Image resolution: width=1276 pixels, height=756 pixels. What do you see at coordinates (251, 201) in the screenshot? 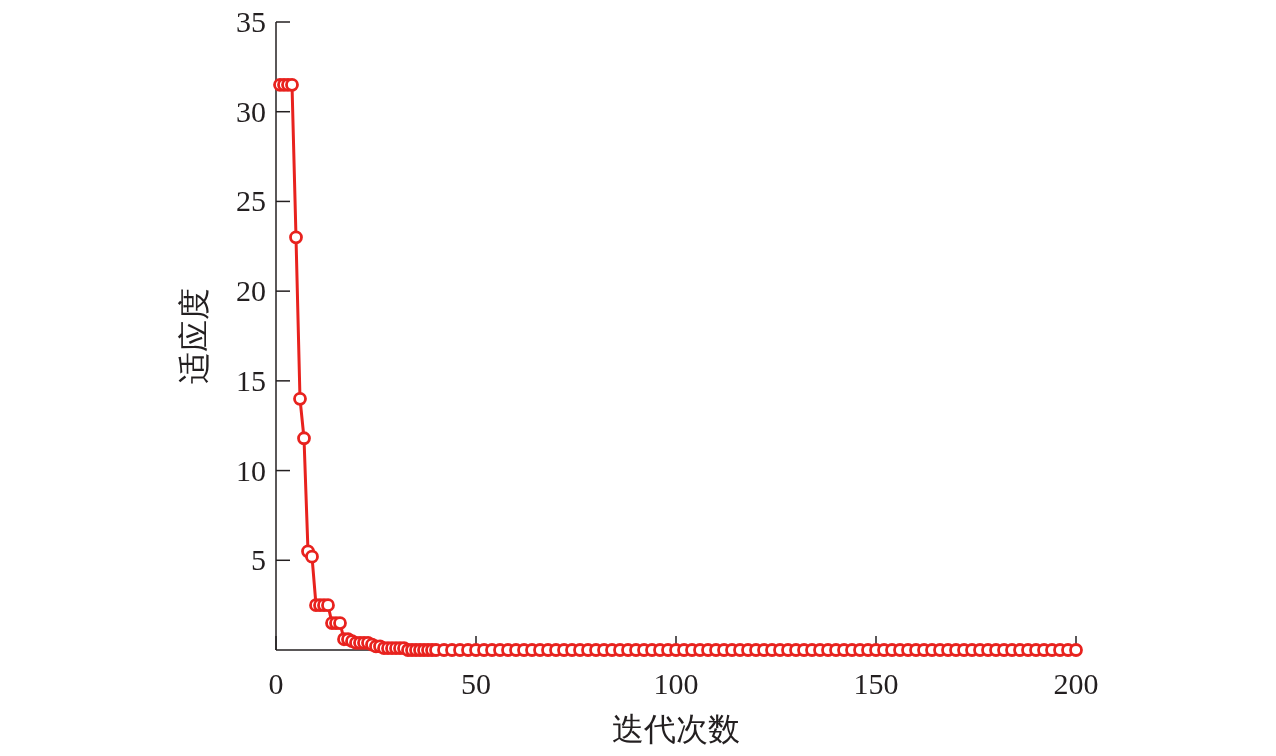
I see `y-tick-label: 25` at bounding box center [251, 201].